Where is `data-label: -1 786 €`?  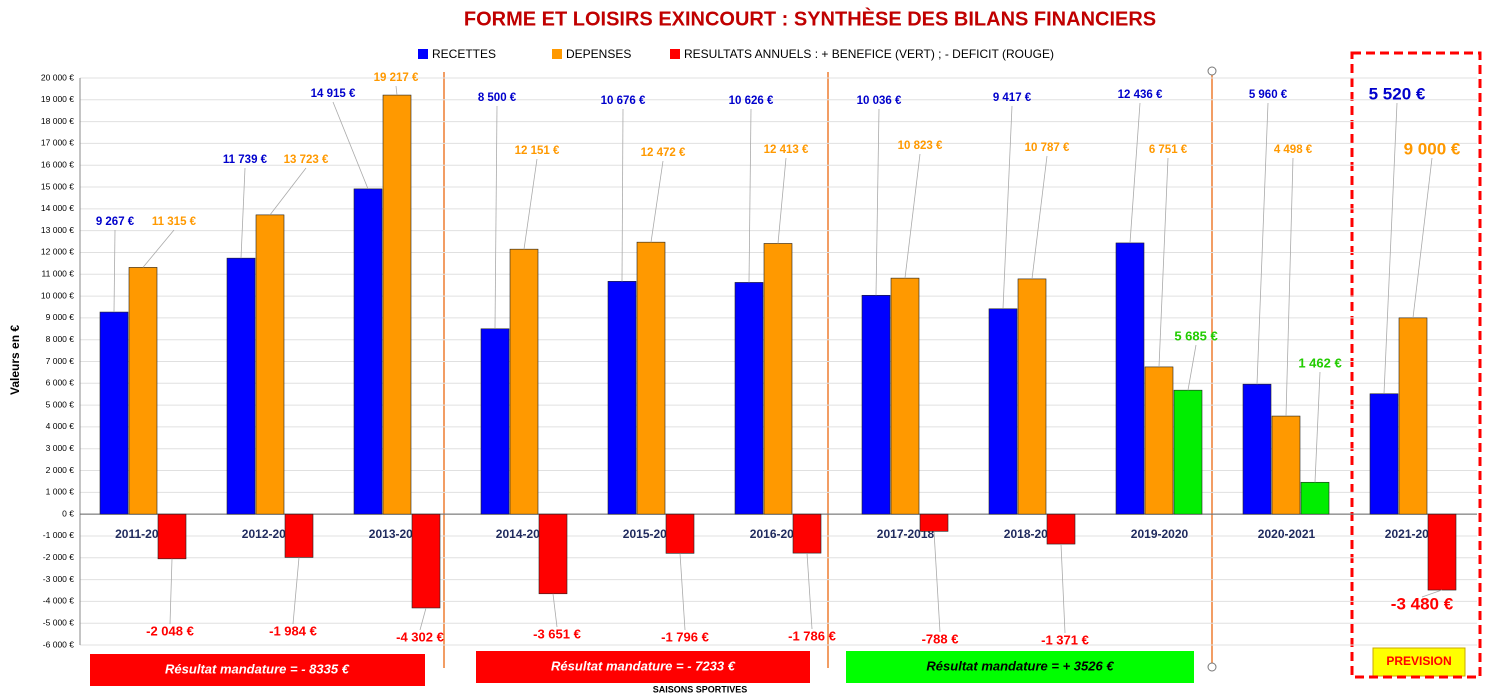 data-label: -1 786 € is located at coordinates (812, 635).